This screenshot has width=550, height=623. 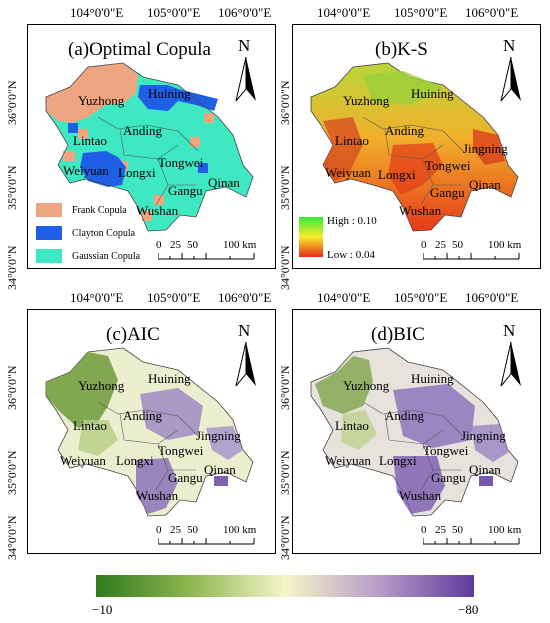 I want to click on bic-purple-south, so click(x=419, y=485).